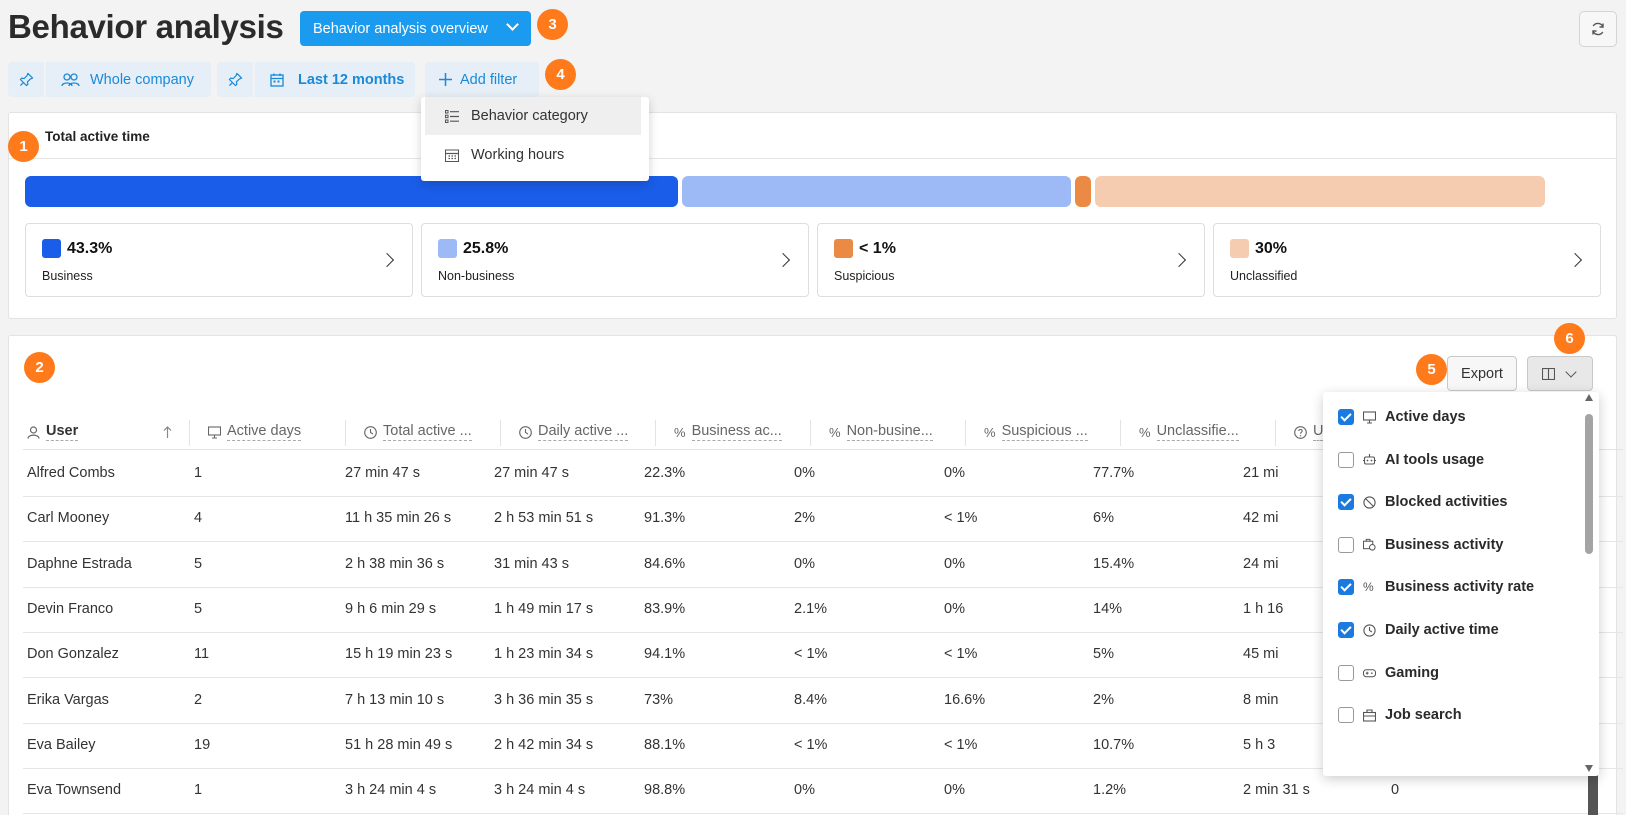 This screenshot has height=815, width=1626. I want to click on table-cell: 11, so click(202, 654).